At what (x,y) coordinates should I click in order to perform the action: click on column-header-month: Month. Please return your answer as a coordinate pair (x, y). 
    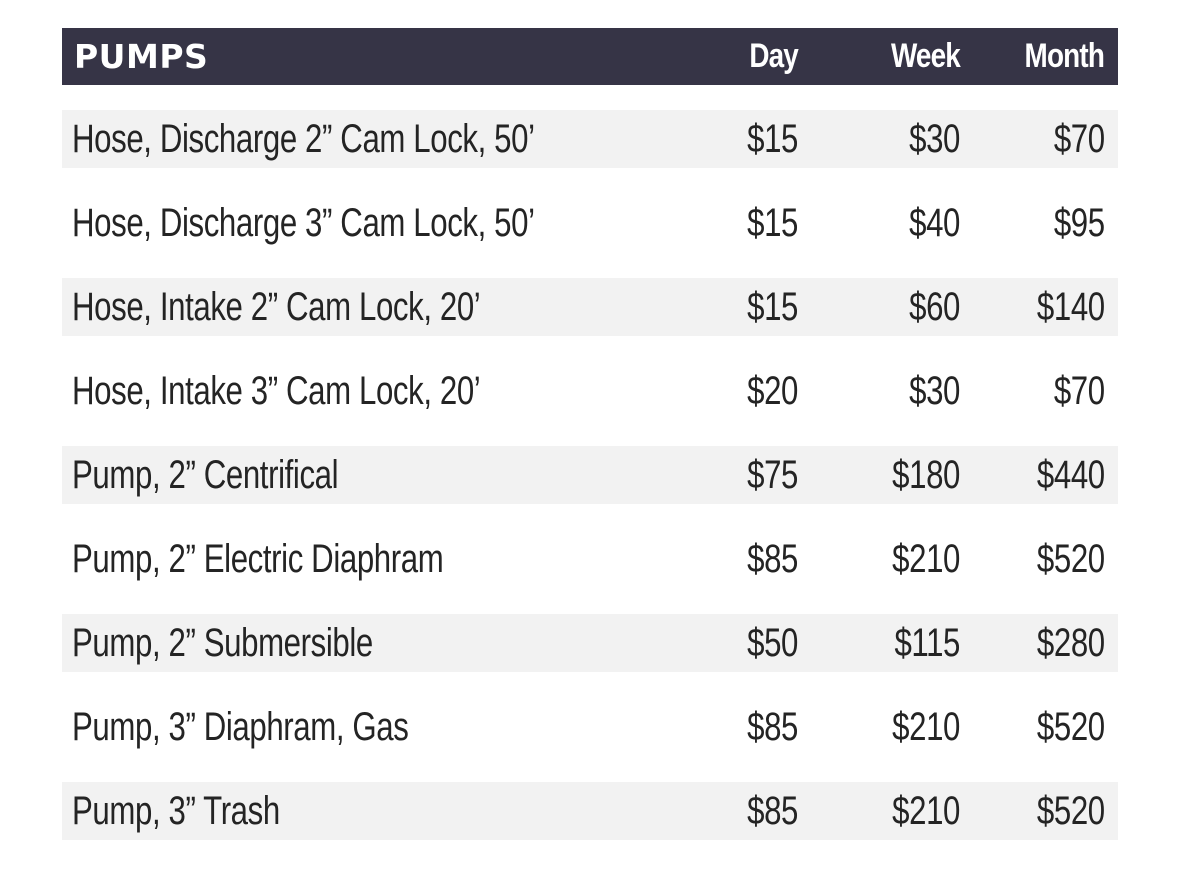
    Looking at the image, I should click on (1064, 56).